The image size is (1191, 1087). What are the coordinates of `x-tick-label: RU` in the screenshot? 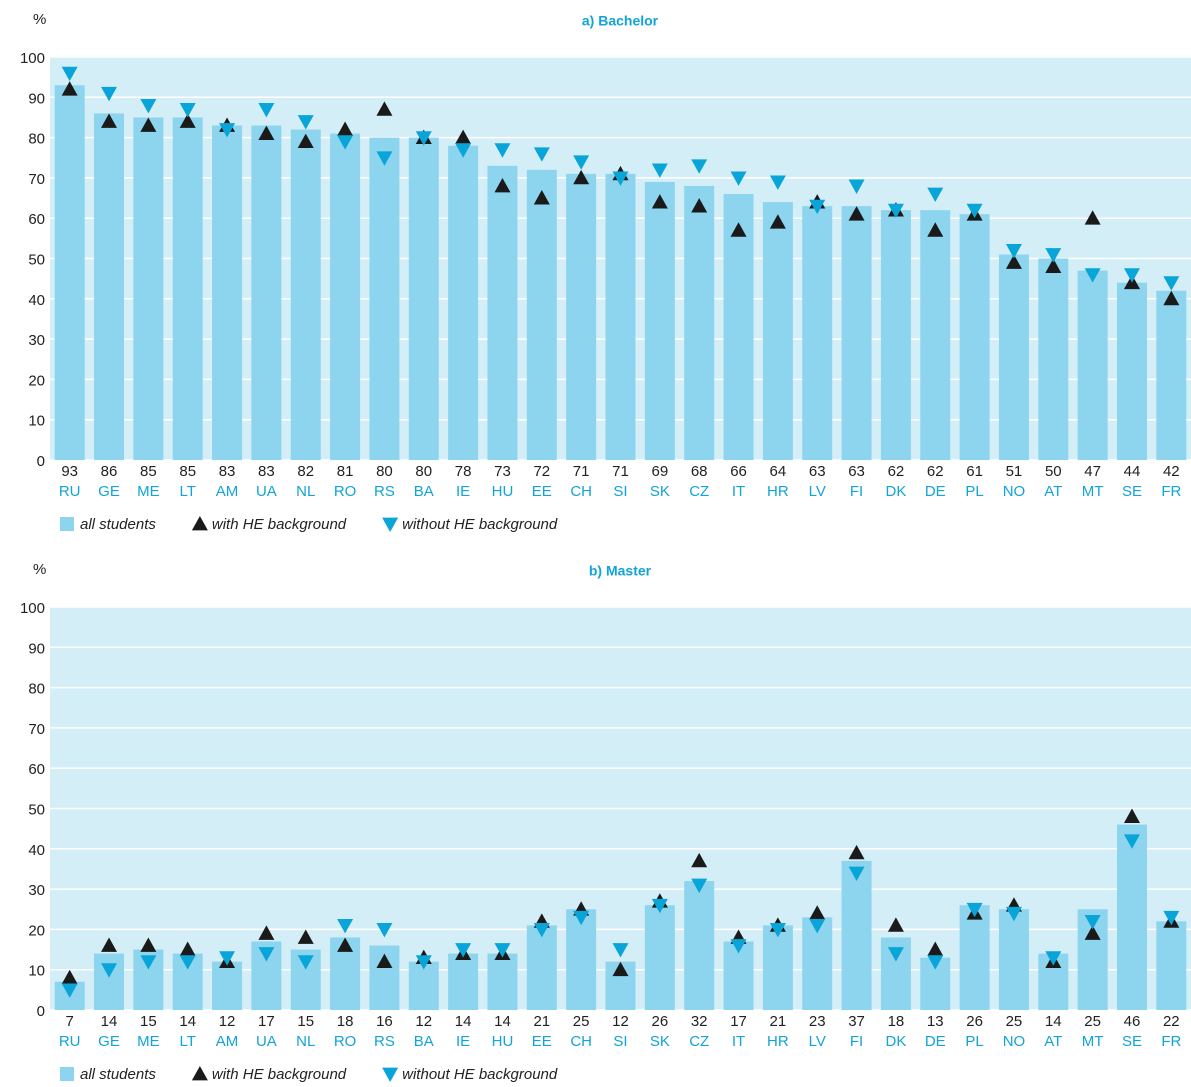 It's located at (70, 1041).